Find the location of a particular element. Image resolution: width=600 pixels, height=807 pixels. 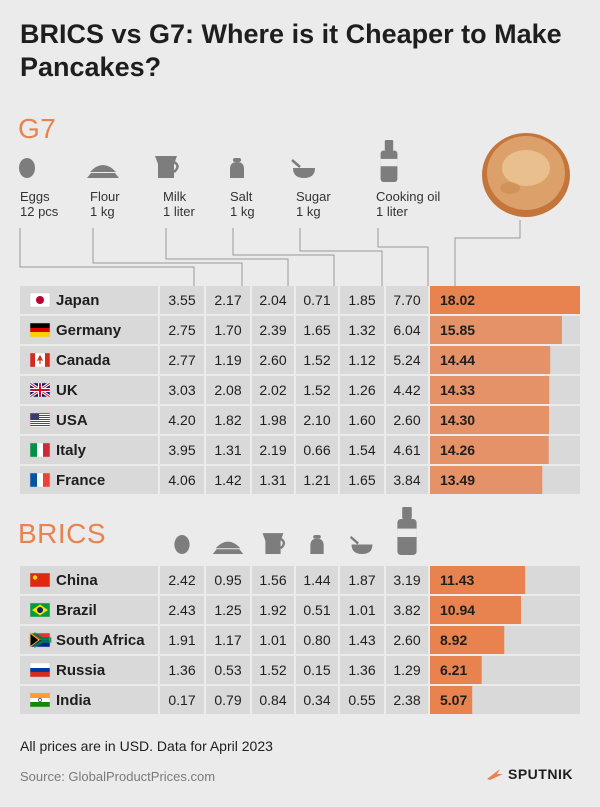

eggs-value: 1.36 is located at coordinates (181, 670).